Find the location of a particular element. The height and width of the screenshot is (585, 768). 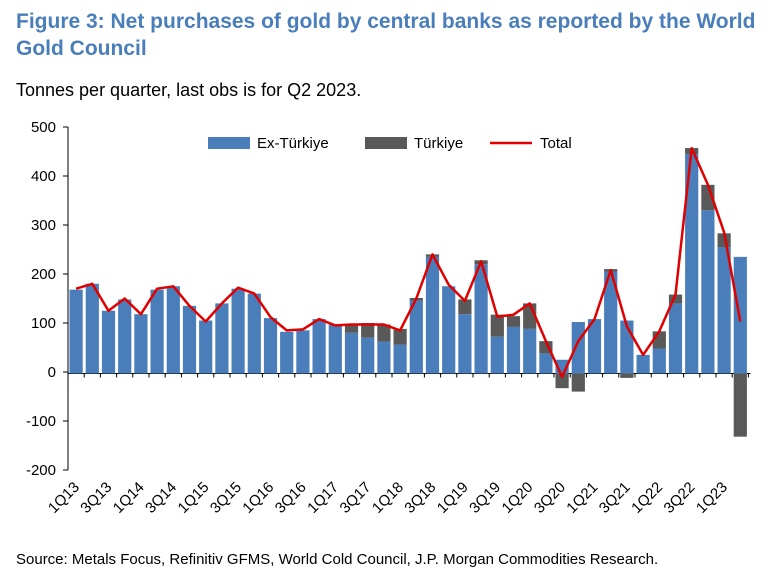

x-tick-label: 3Q16 is located at coordinates (291, 498).